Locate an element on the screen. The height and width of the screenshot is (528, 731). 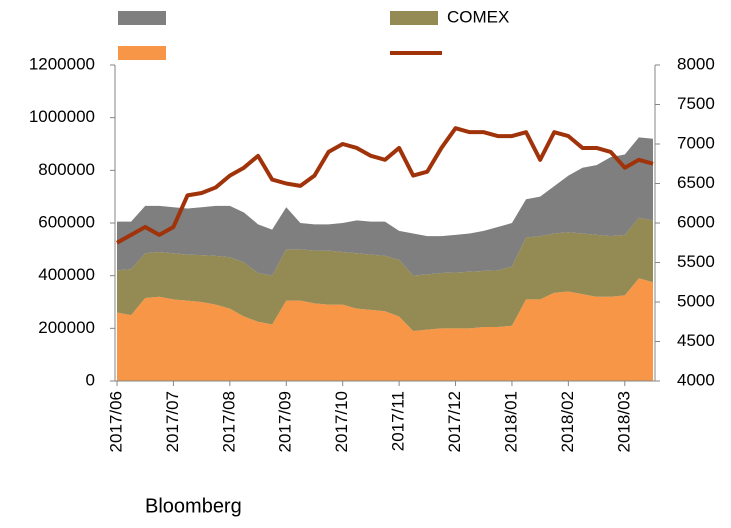
y2-tick-label: 8000 is located at coordinates (696, 63).